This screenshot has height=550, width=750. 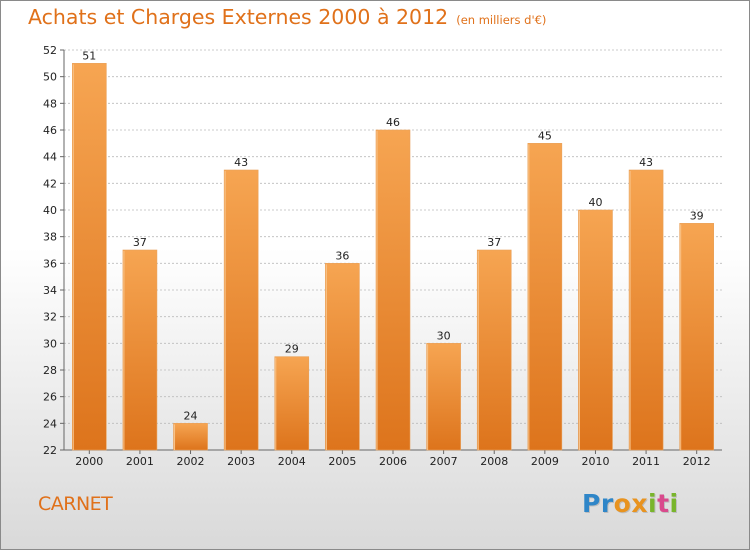 I want to click on y-tick-label: 34, so click(x=50, y=290).